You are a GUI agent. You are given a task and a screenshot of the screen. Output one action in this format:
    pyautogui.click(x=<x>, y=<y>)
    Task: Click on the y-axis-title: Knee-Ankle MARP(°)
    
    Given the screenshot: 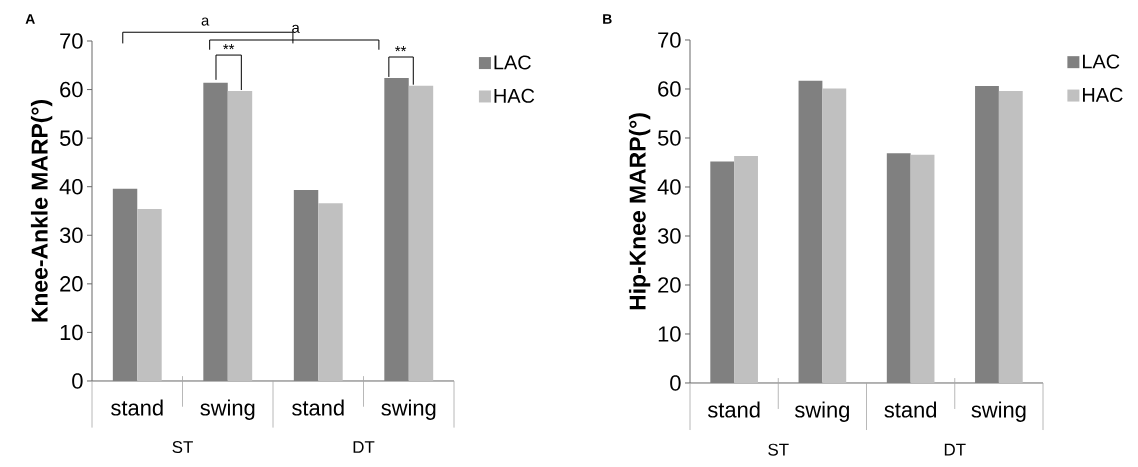 What is the action you would take?
    pyautogui.click(x=41, y=211)
    